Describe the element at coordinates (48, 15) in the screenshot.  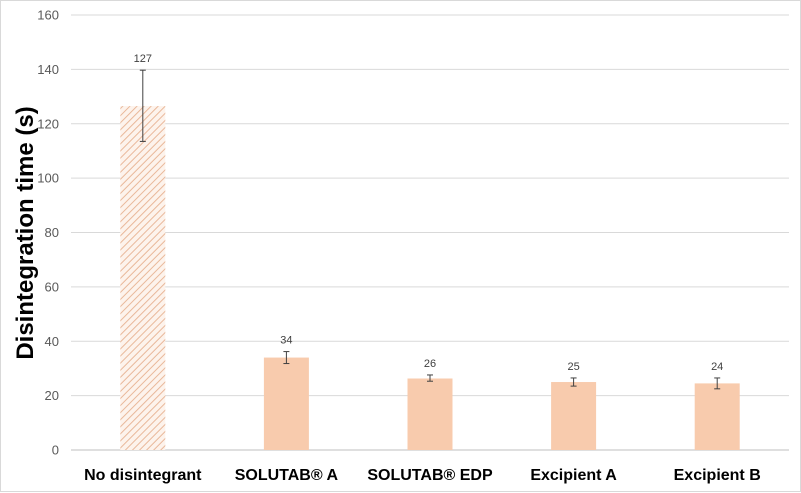
I see `y-tick-label: 160` at that location.